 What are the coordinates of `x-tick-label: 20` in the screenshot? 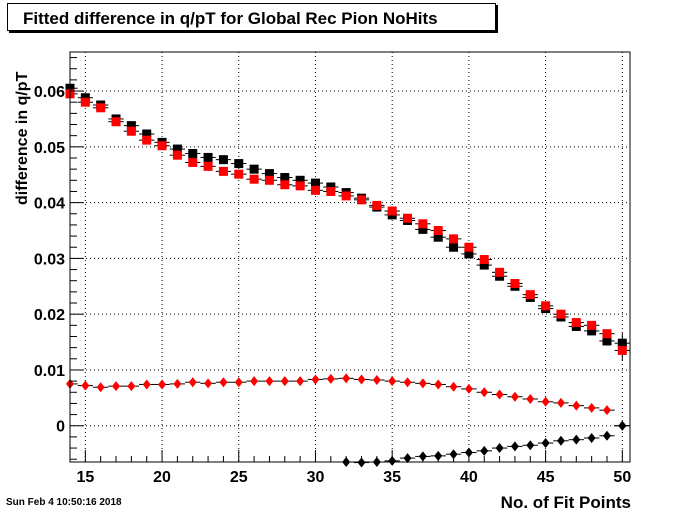 It's located at (162, 477).